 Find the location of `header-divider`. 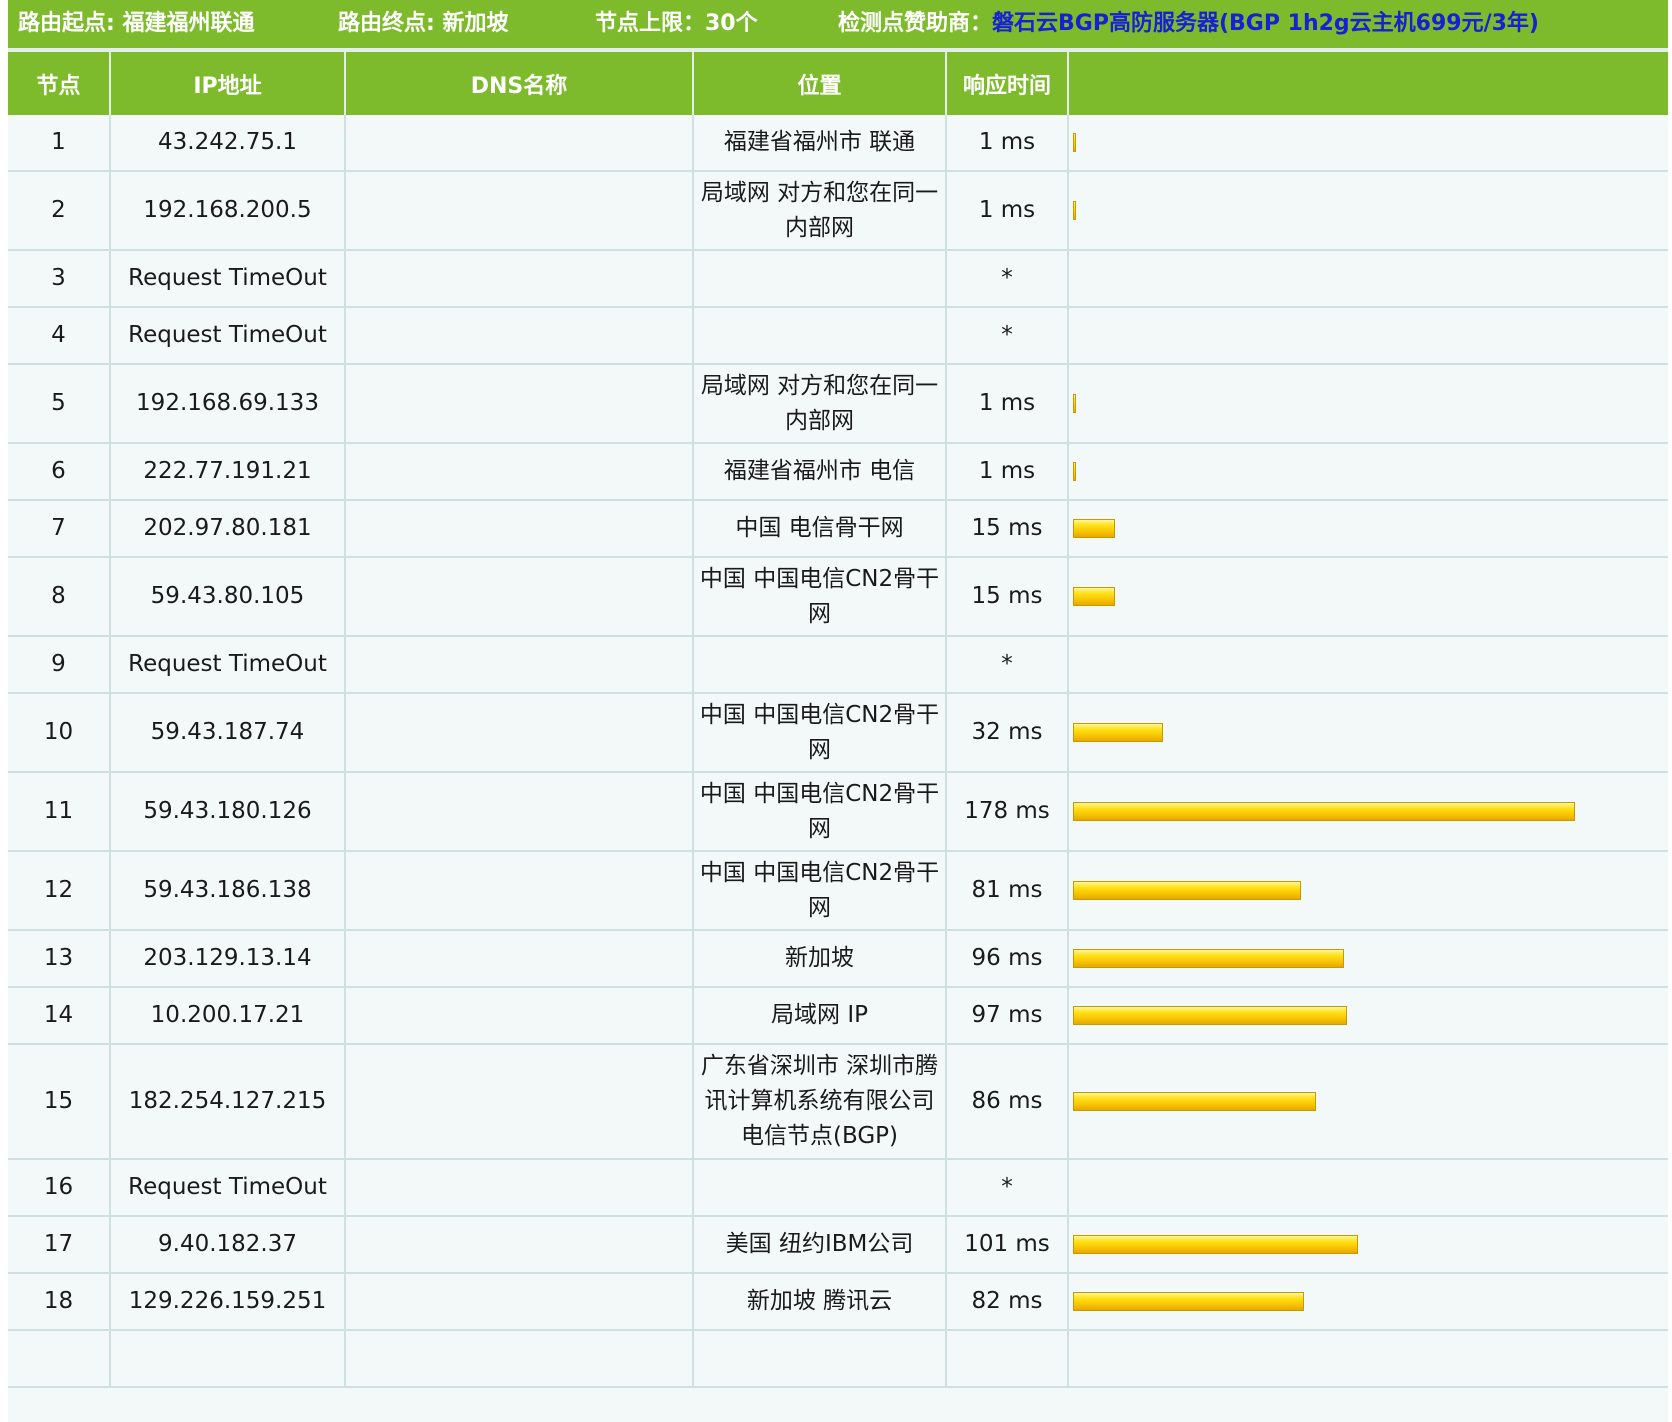

header-divider is located at coordinates (838, 50).